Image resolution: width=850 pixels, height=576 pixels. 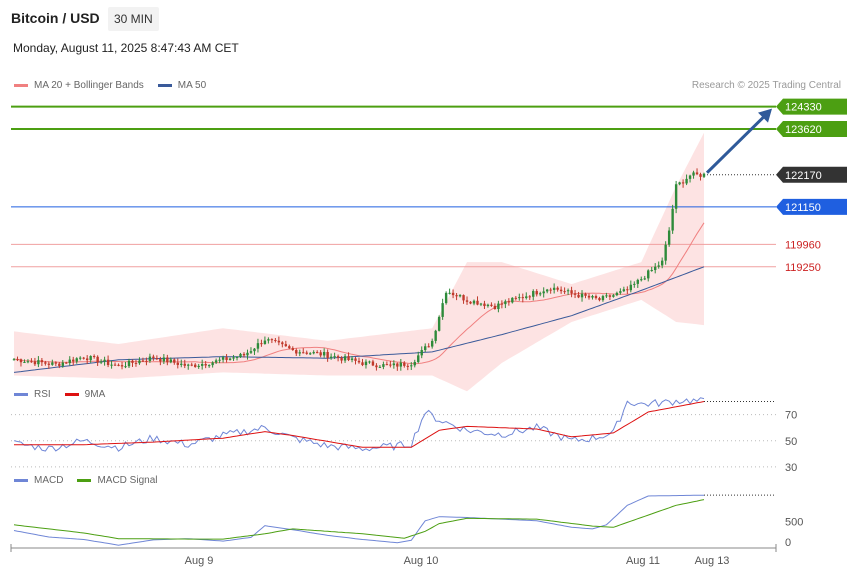 What do you see at coordinates (95, 394) in the screenshot?
I see `legend-rsi-ma-label: 9MA` at bounding box center [95, 394].